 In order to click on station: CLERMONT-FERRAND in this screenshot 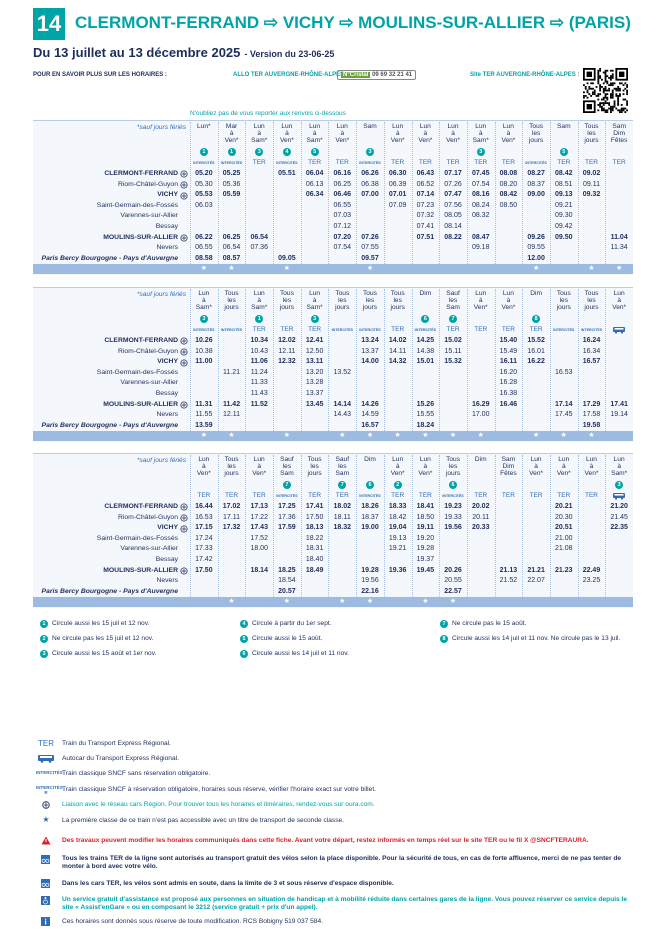, I will do `click(141, 173)`.